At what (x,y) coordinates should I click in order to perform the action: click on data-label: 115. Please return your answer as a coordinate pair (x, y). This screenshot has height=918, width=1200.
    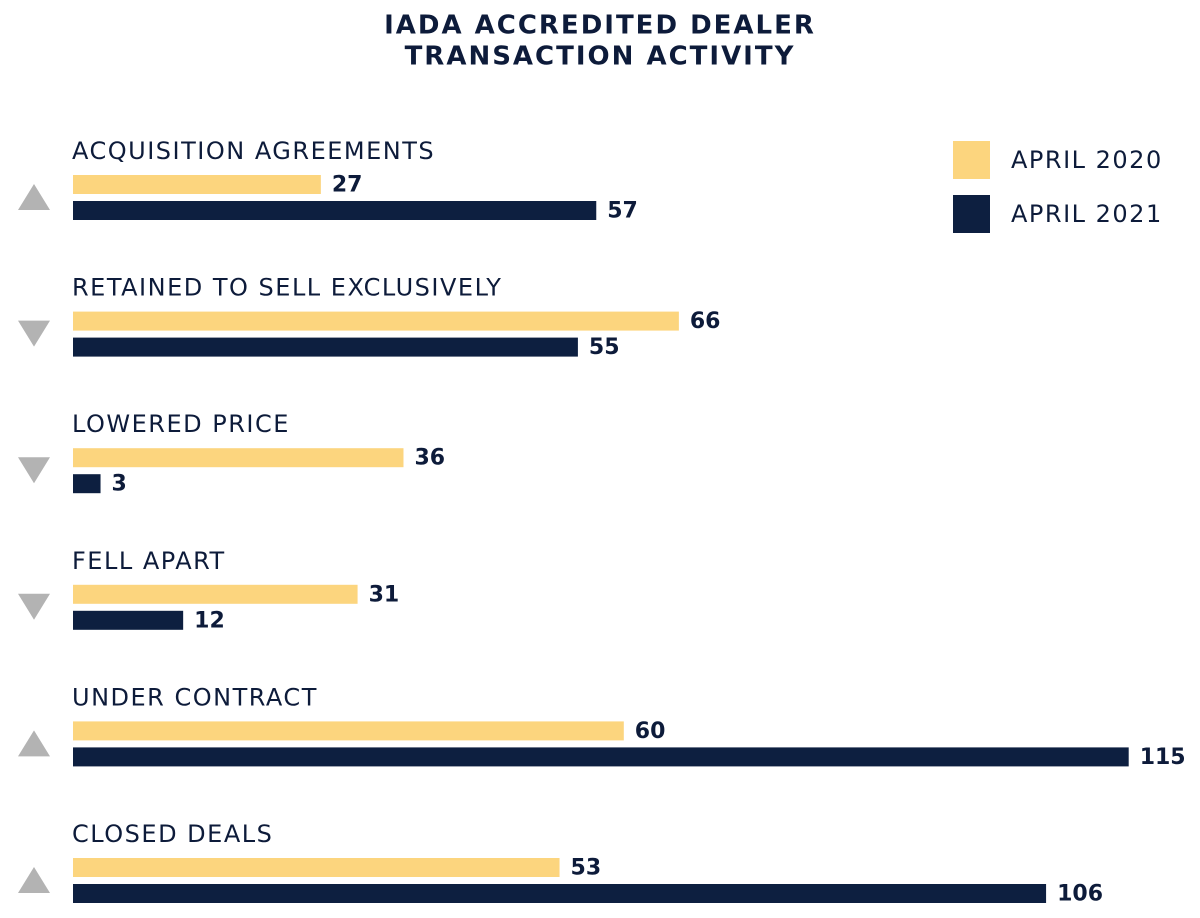
    Looking at the image, I should click on (1163, 757).